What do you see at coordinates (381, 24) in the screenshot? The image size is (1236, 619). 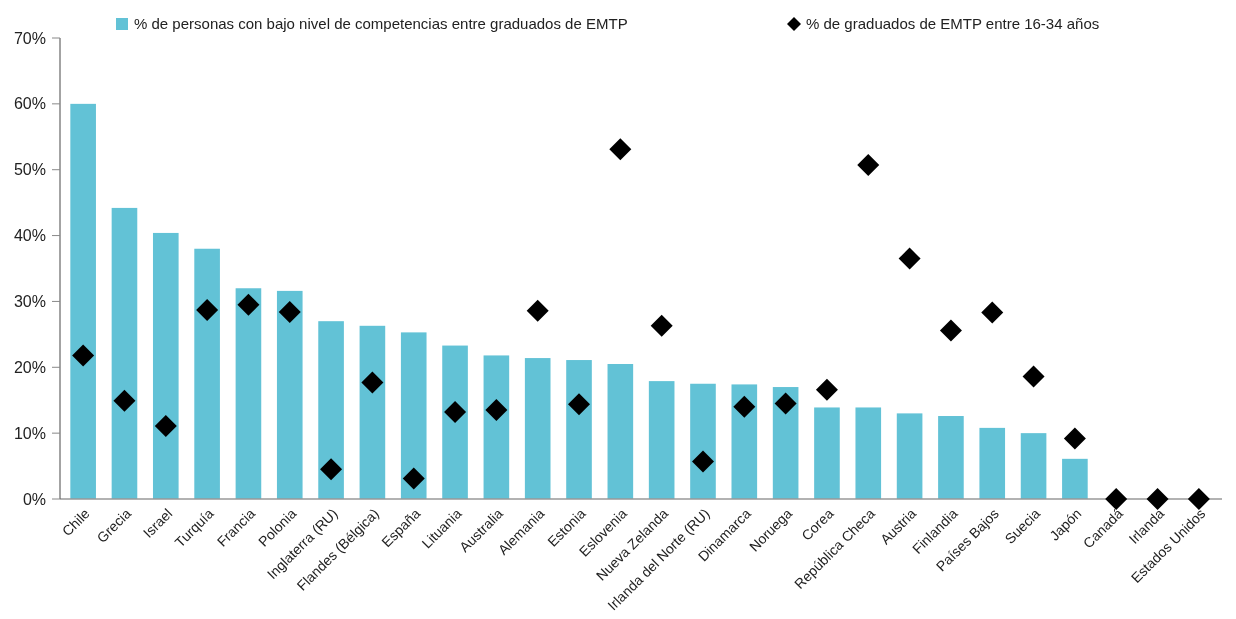 I see `legend-label: % de personas con bajo nivel de competencias entre graduados de EMTP` at bounding box center [381, 24].